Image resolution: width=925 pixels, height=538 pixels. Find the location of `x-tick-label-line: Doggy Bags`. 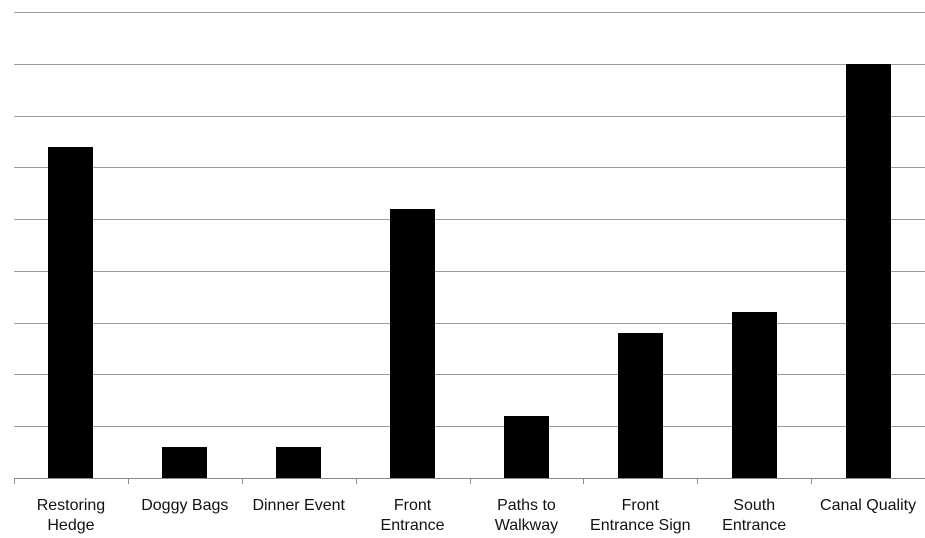

x-tick-label-line: Doggy Bags is located at coordinates (184, 505).